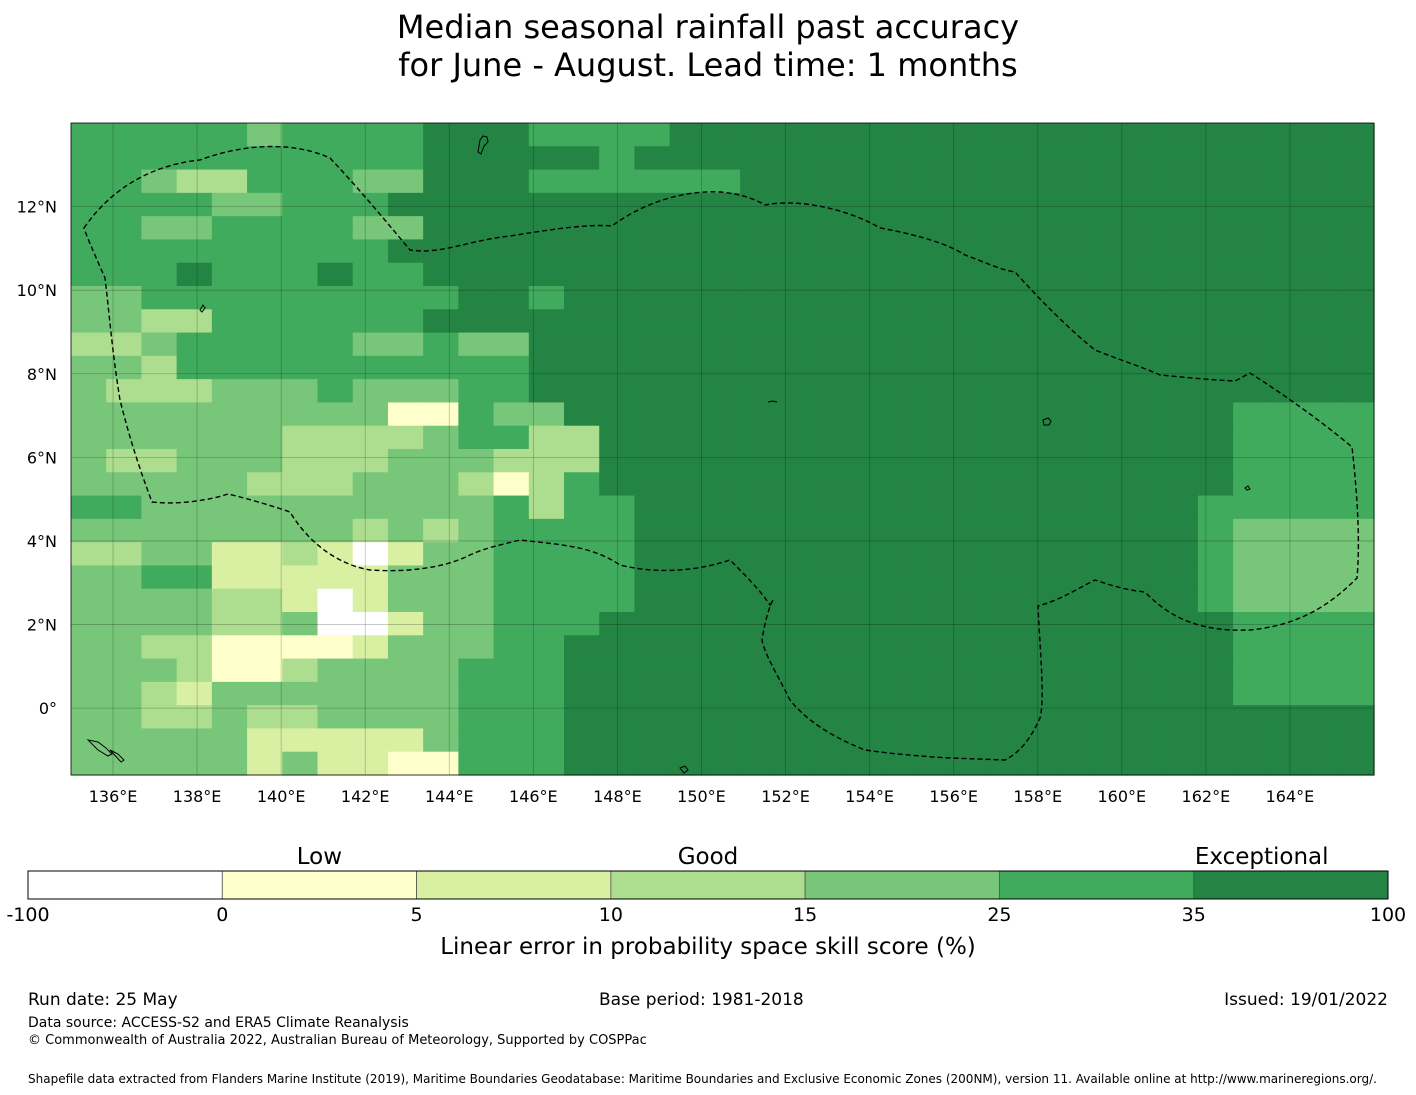 This screenshot has width=1416, height=1095. What do you see at coordinates (701, 796) in the screenshot?
I see `longitude-tick-label: 150°E` at bounding box center [701, 796].